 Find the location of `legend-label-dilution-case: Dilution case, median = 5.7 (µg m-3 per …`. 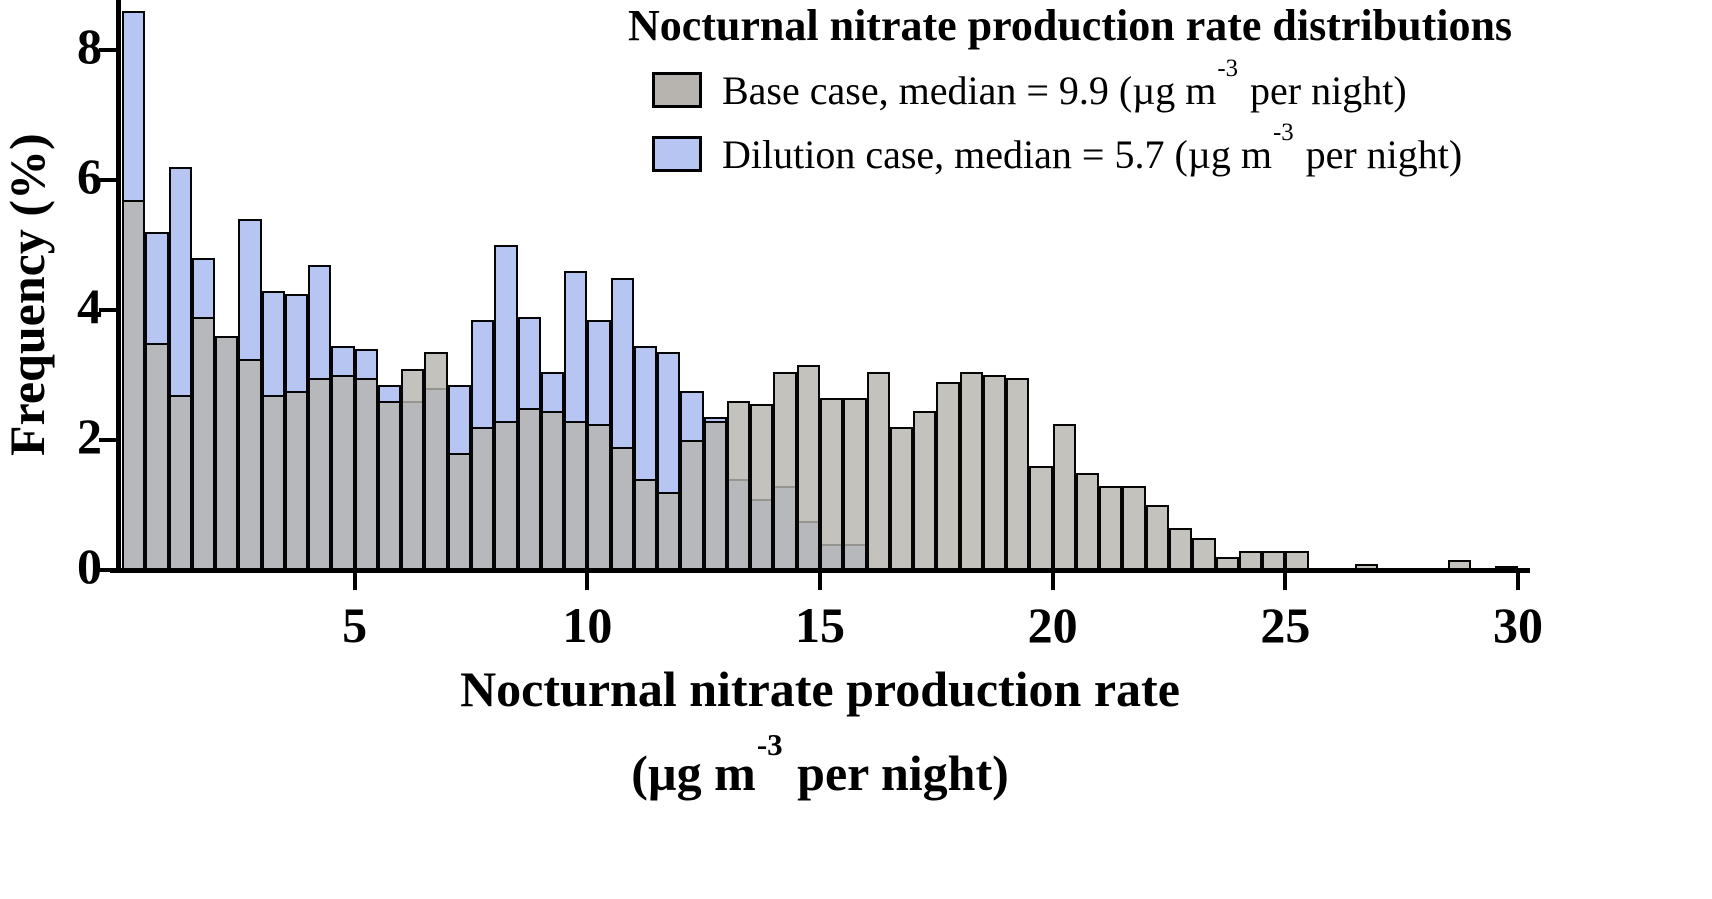

legend-label-dilution-case: Dilution case, median = 5.7 (µg m-3 per … is located at coordinates (1092, 148).